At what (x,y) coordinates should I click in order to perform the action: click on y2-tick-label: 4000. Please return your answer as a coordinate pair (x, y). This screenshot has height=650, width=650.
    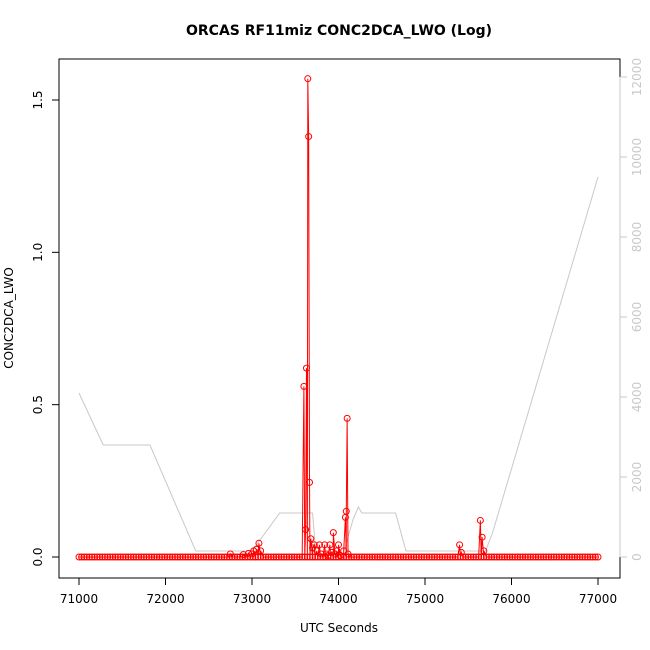
    Looking at the image, I should click on (637, 397).